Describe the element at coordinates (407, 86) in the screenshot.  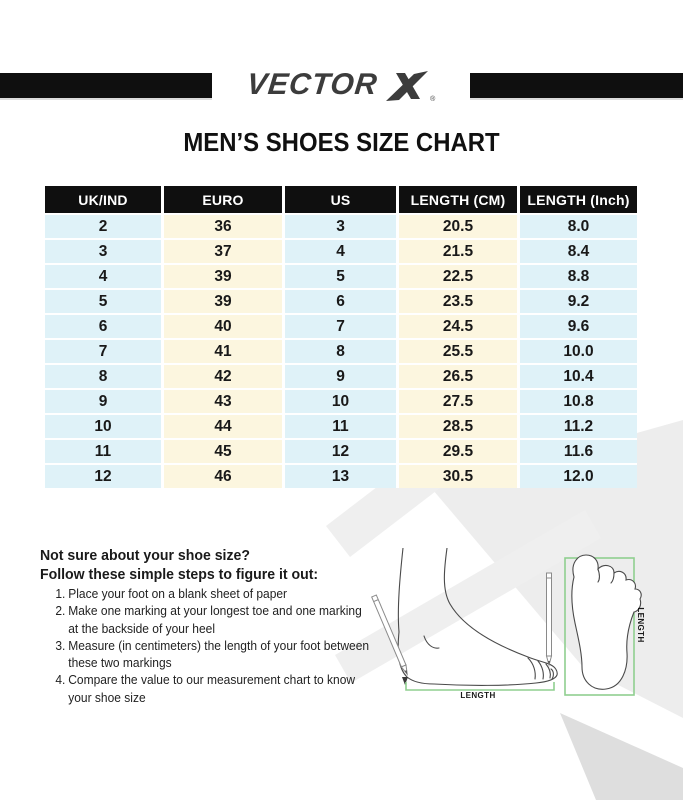
I see `brand-x-icon` at that location.